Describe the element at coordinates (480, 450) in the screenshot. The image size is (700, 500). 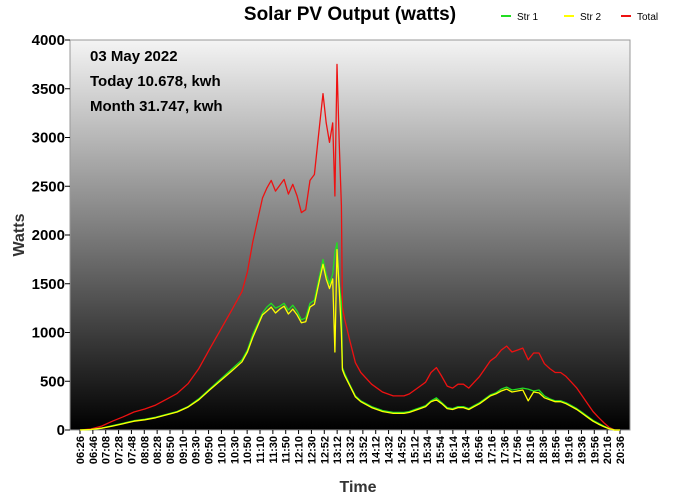
I see `x-tick-label: 16:56` at that location.